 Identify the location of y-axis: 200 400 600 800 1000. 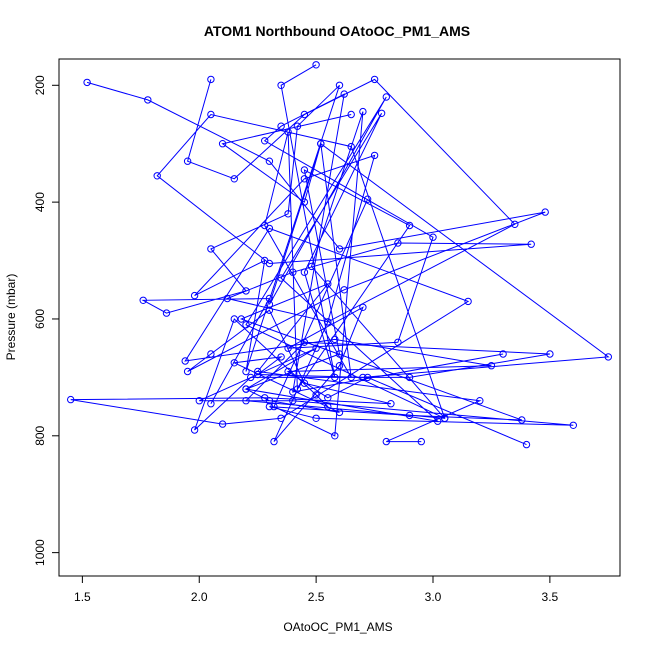
(46, 320).